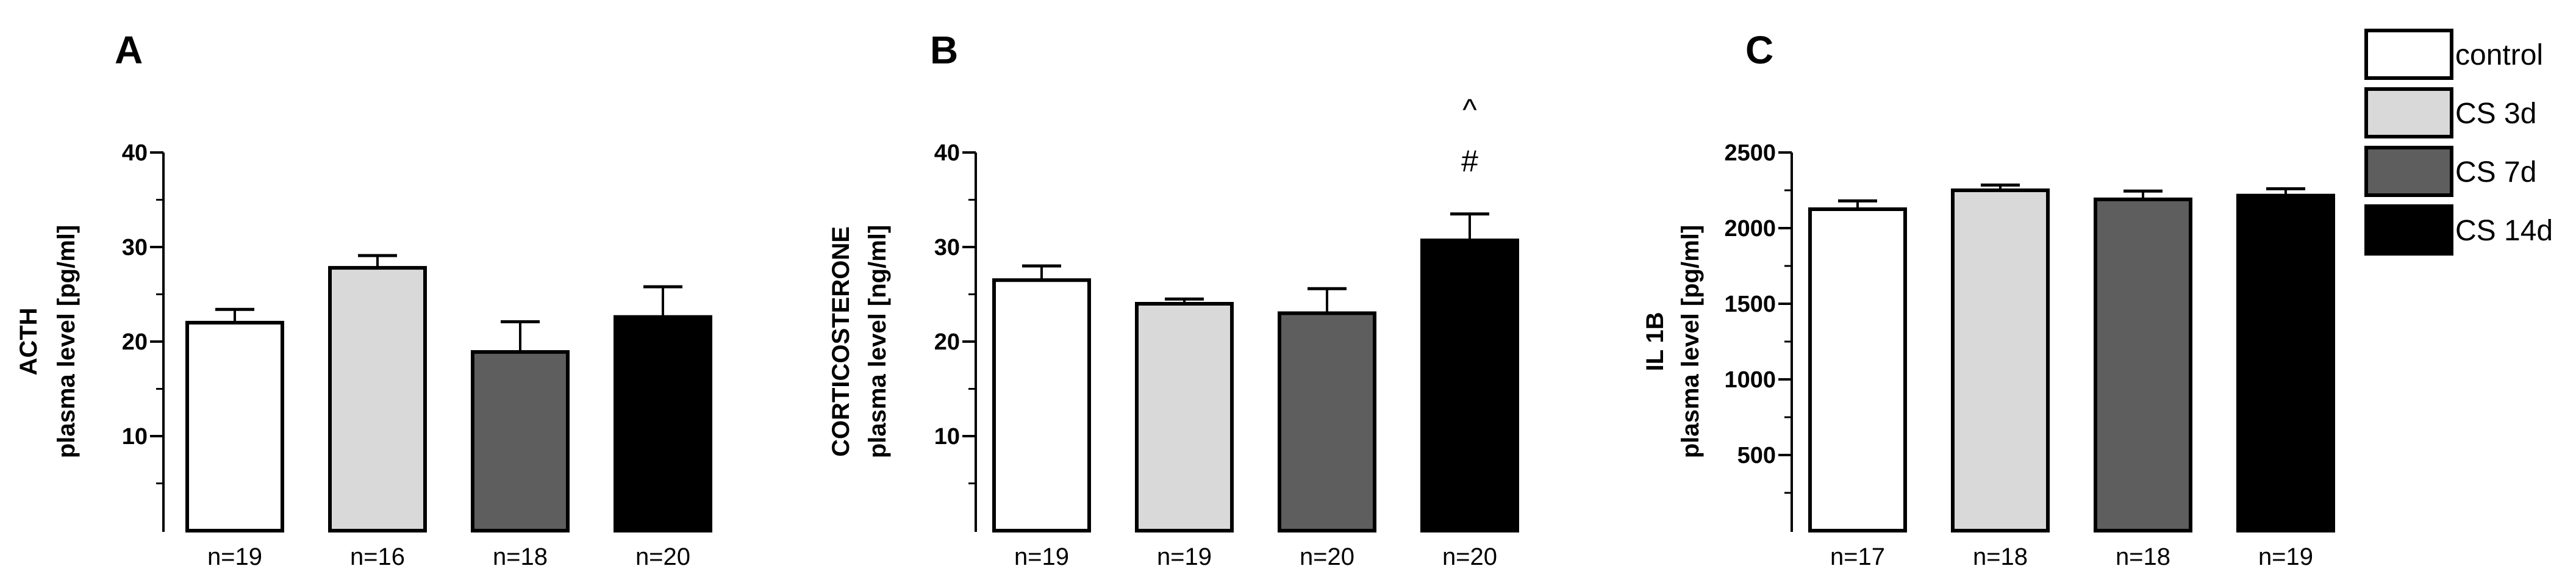 The height and width of the screenshot is (588, 2576). I want to click on legend-label: control, so click(2499, 55).